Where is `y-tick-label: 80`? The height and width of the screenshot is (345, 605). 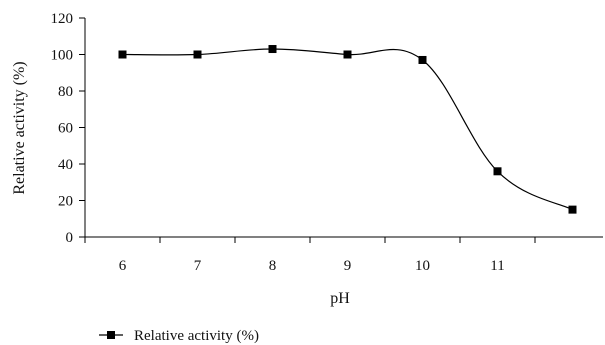
y-tick-label: 80 is located at coordinates (65, 92).